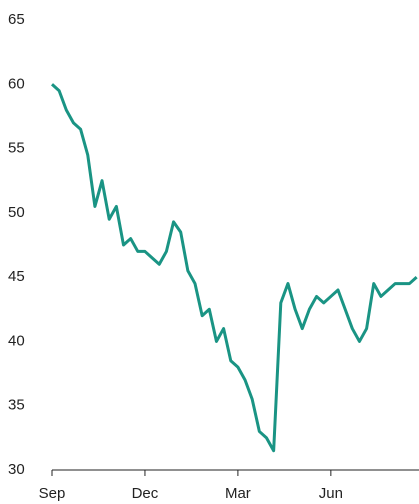 This screenshot has width=419, height=504. What do you see at coordinates (331, 493) in the screenshot?
I see `x-tick-label: Jun` at bounding box center [331, 493].